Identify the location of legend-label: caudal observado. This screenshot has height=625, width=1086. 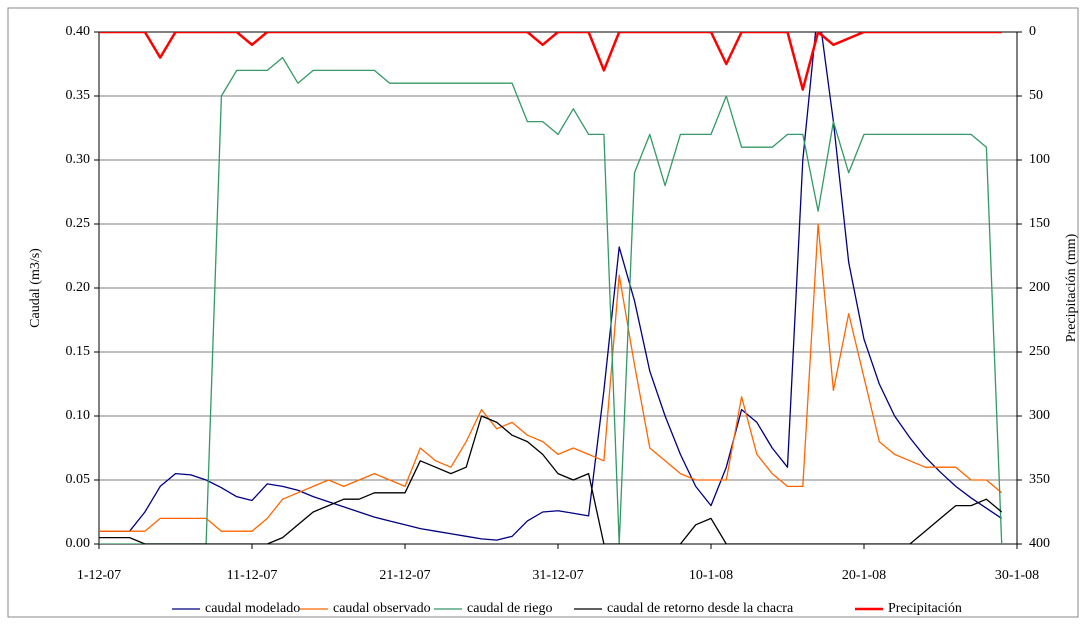
(382, 608).